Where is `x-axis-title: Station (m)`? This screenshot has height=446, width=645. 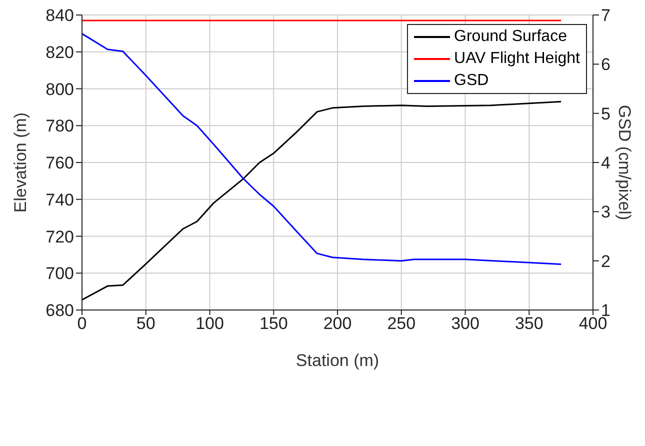
x-axis-title: Station (m) is located at coordinates (338, 360).